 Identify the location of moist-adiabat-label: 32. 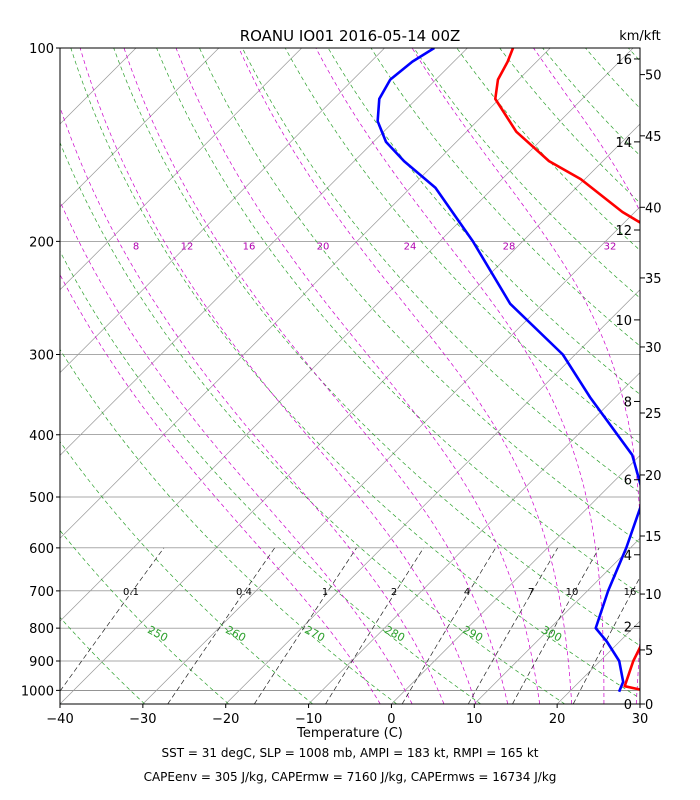
(610, 246).